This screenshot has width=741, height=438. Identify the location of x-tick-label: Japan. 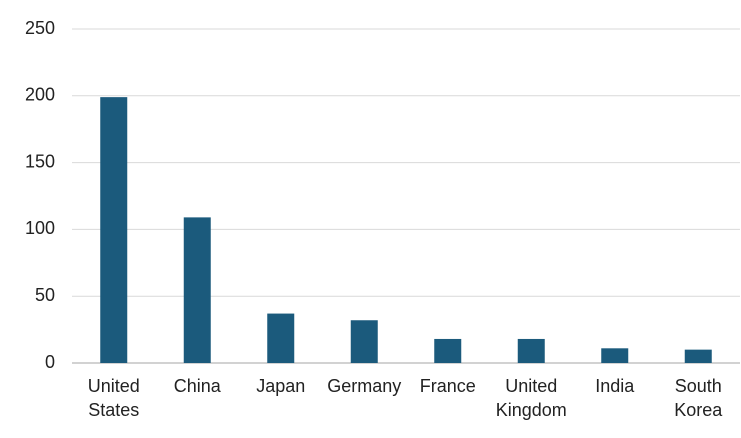
(280, 386).